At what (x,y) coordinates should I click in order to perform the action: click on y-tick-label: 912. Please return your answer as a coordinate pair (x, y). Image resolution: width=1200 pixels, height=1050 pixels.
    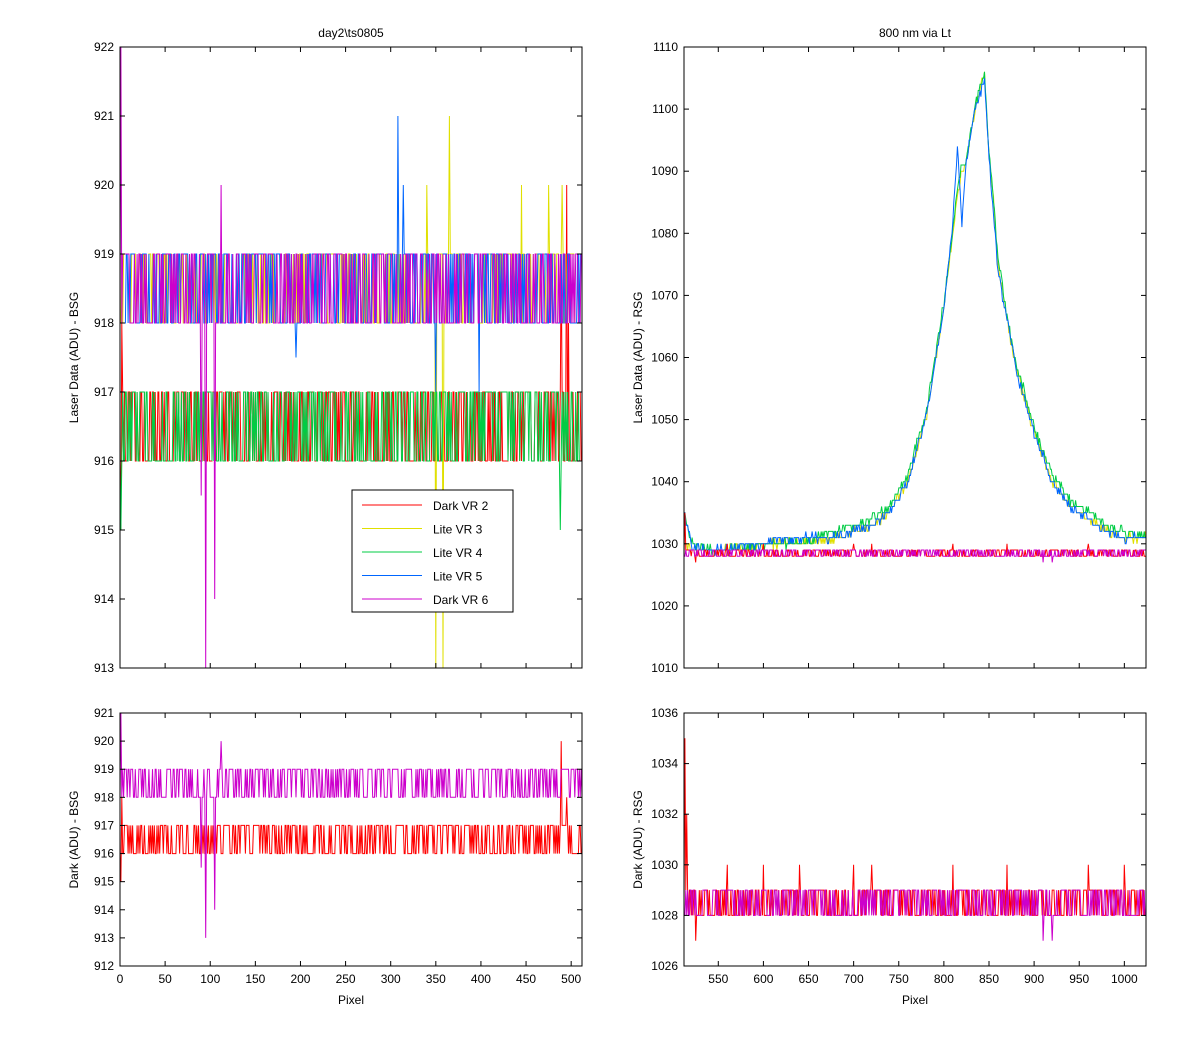
    Looking at the image, I should click on (104, 966).